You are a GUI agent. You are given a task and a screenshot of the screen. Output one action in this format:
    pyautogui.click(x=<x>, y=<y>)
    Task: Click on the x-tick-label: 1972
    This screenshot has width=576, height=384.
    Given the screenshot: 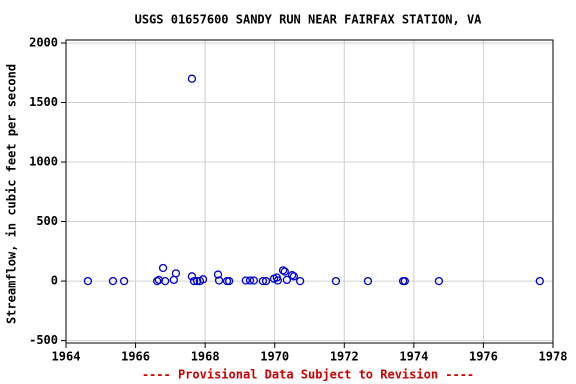 What is the action you would take?
    pyautogui.click(x=344, y=357)
    